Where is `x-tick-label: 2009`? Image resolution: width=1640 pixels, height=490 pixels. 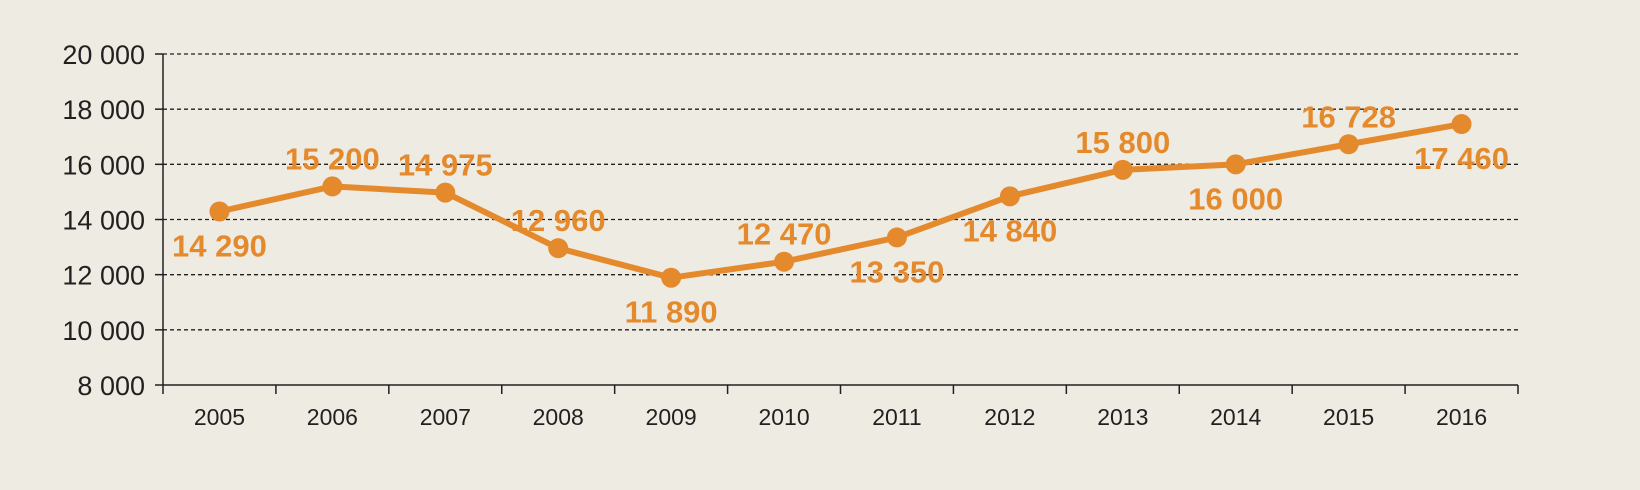
x-tick-label: 2009 is located at coordinates (671, 417).